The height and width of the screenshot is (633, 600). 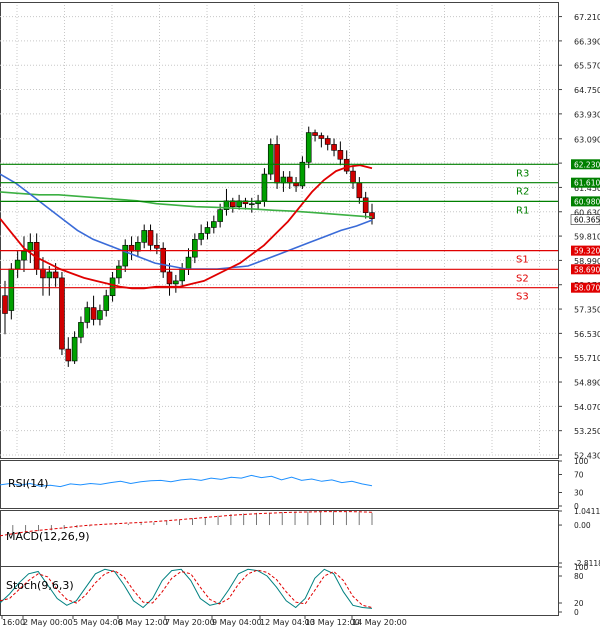 What do you see at coordinates (587, 139) in the screenshot?
I see `y-tick-label: 63.090` at bounding box center [587, 139].